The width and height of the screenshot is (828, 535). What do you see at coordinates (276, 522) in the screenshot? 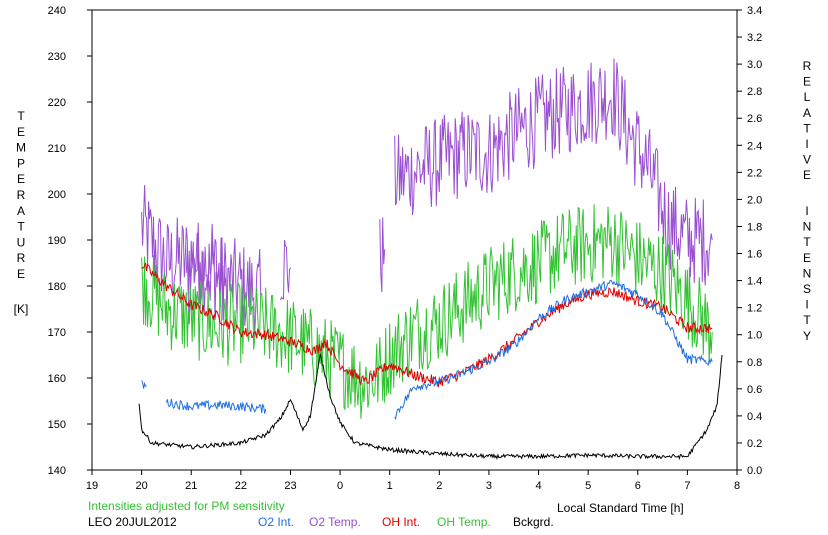
I see `legend-o2-int: O2 Int.` at bounding box center [276, 522].